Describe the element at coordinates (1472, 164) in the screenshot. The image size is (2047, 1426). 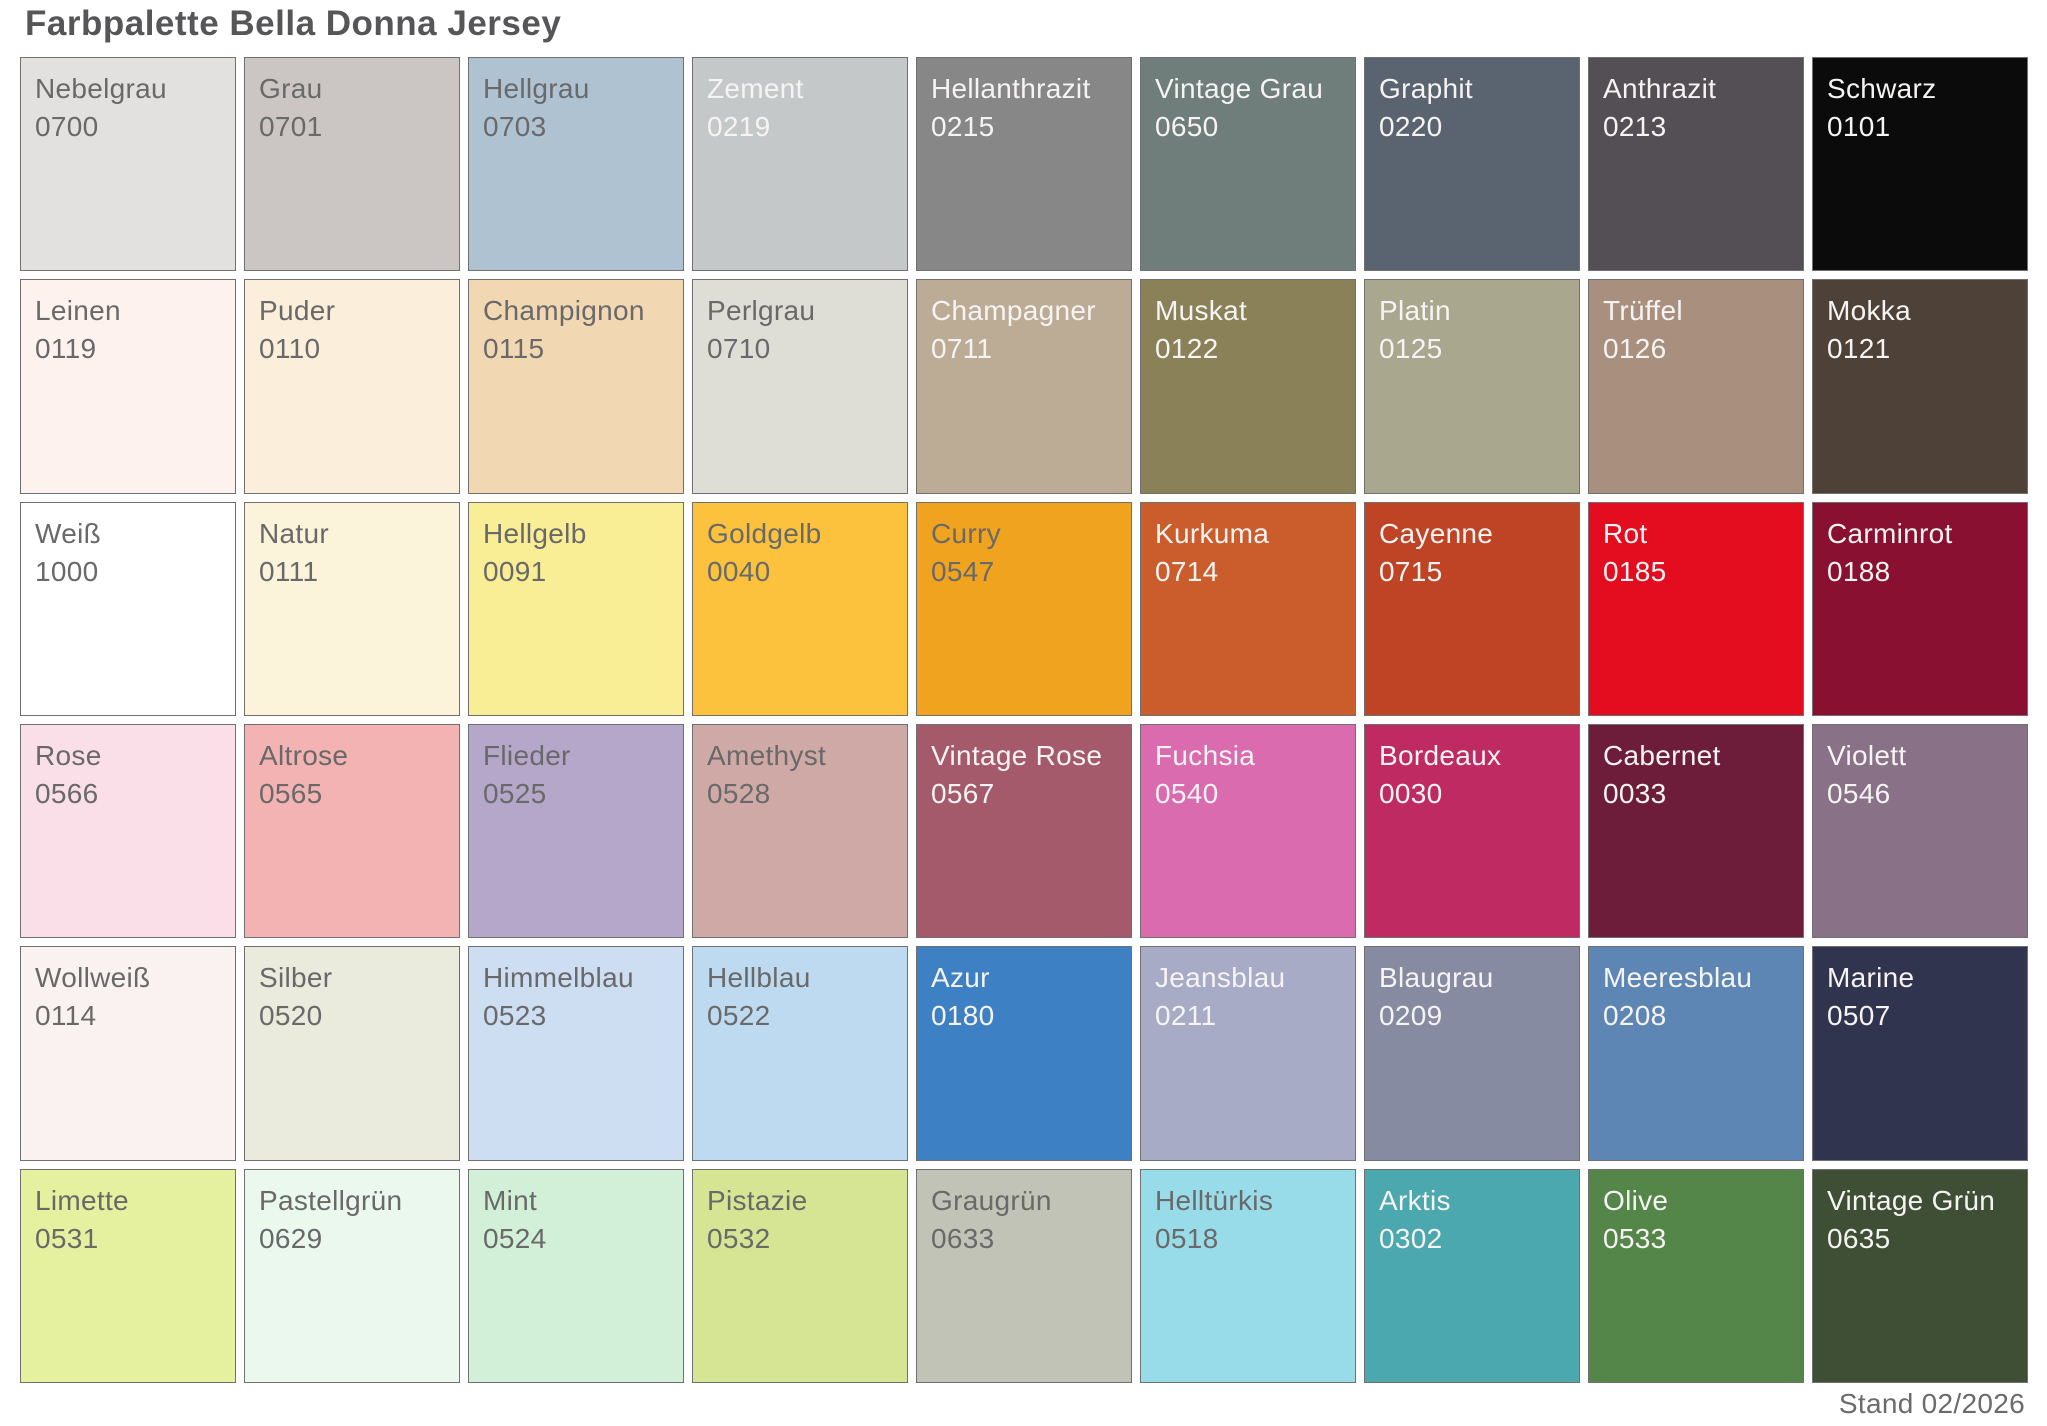
I see `swatch: Graphit 0220` at that location.